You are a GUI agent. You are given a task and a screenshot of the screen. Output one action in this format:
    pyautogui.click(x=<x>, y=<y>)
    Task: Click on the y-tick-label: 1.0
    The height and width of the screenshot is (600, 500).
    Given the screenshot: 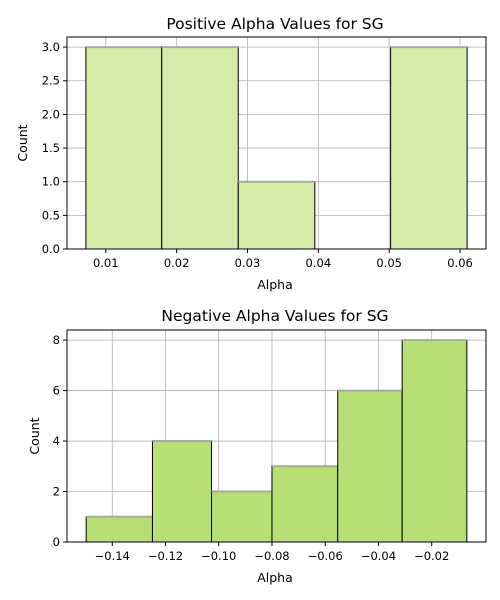 What is the action you would take?
    pyautogui.click(x=51, y=182)
    